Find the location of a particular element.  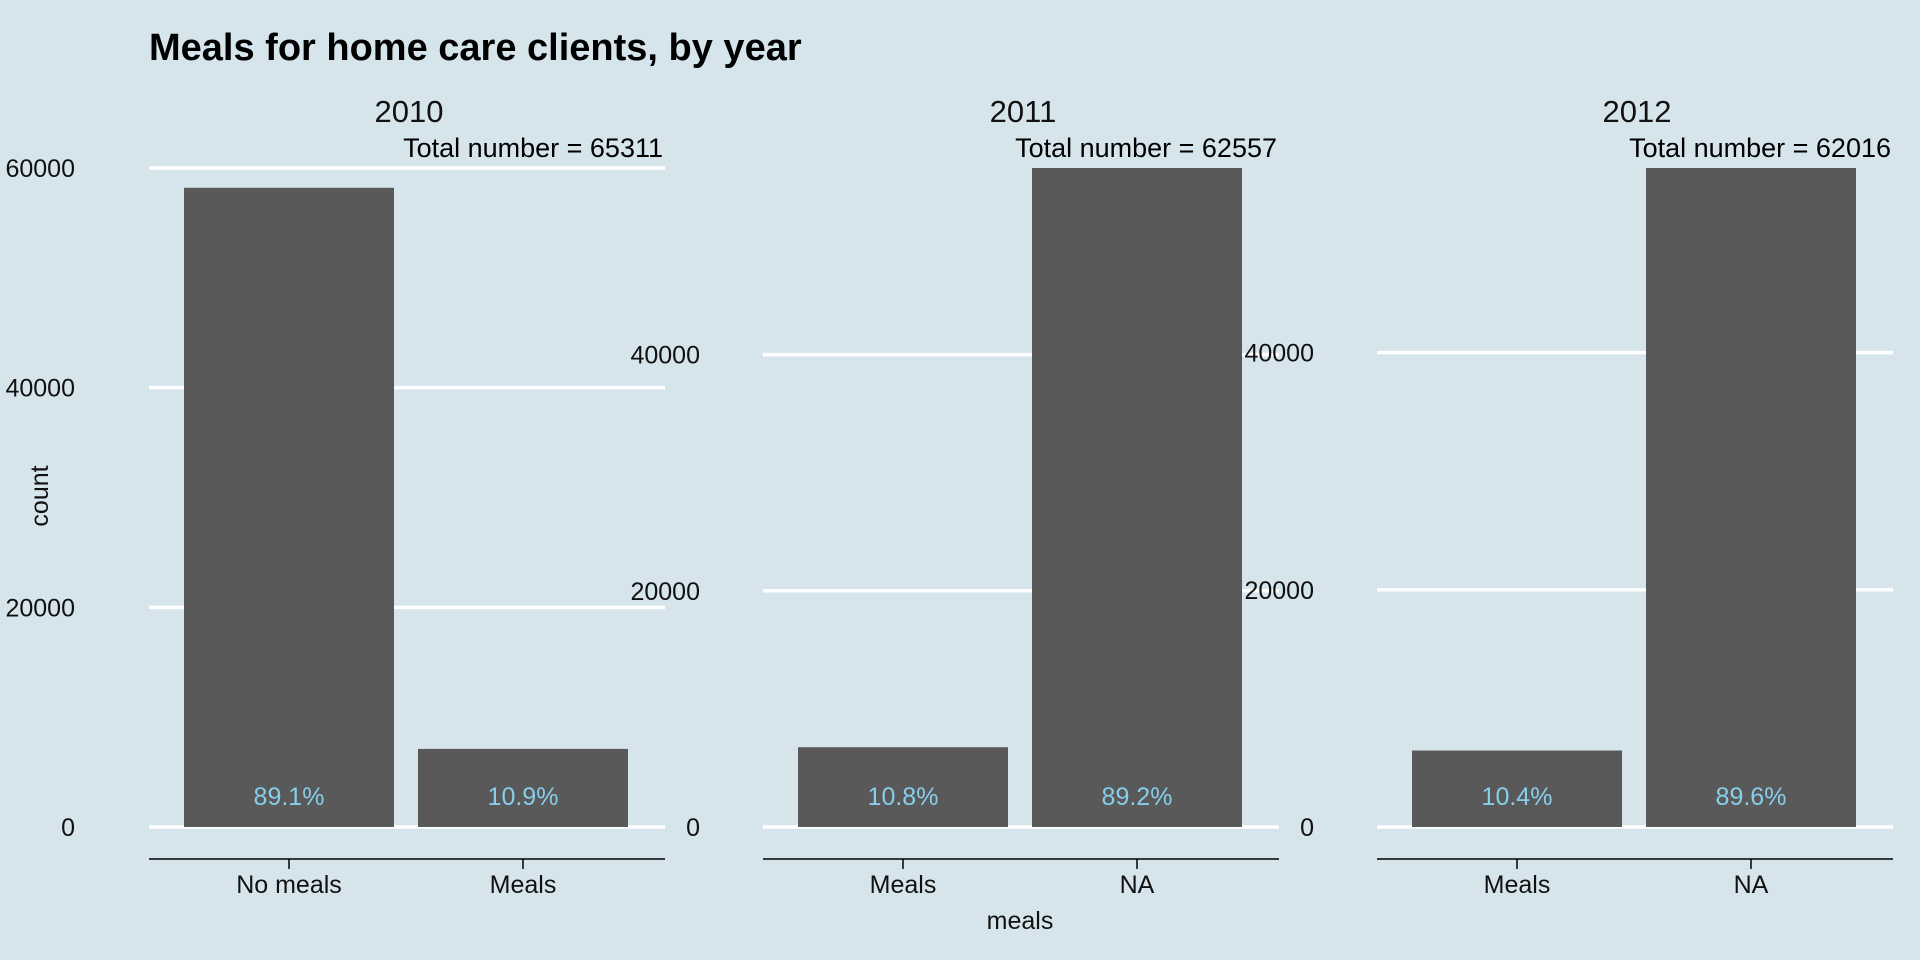

percent-label: 89.2% is located at coordinates (1137, 797).